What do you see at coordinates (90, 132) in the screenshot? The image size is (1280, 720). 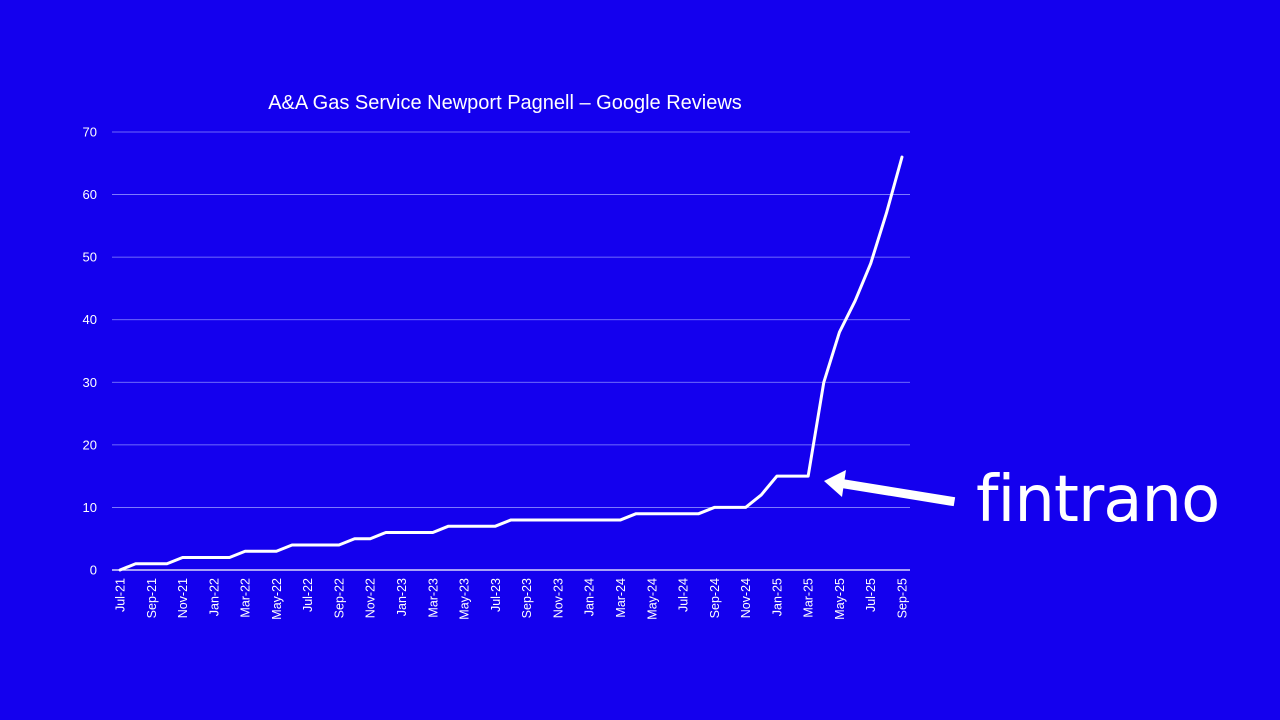 I see `y-tick-label: 70` at bounding box center [90, 132].